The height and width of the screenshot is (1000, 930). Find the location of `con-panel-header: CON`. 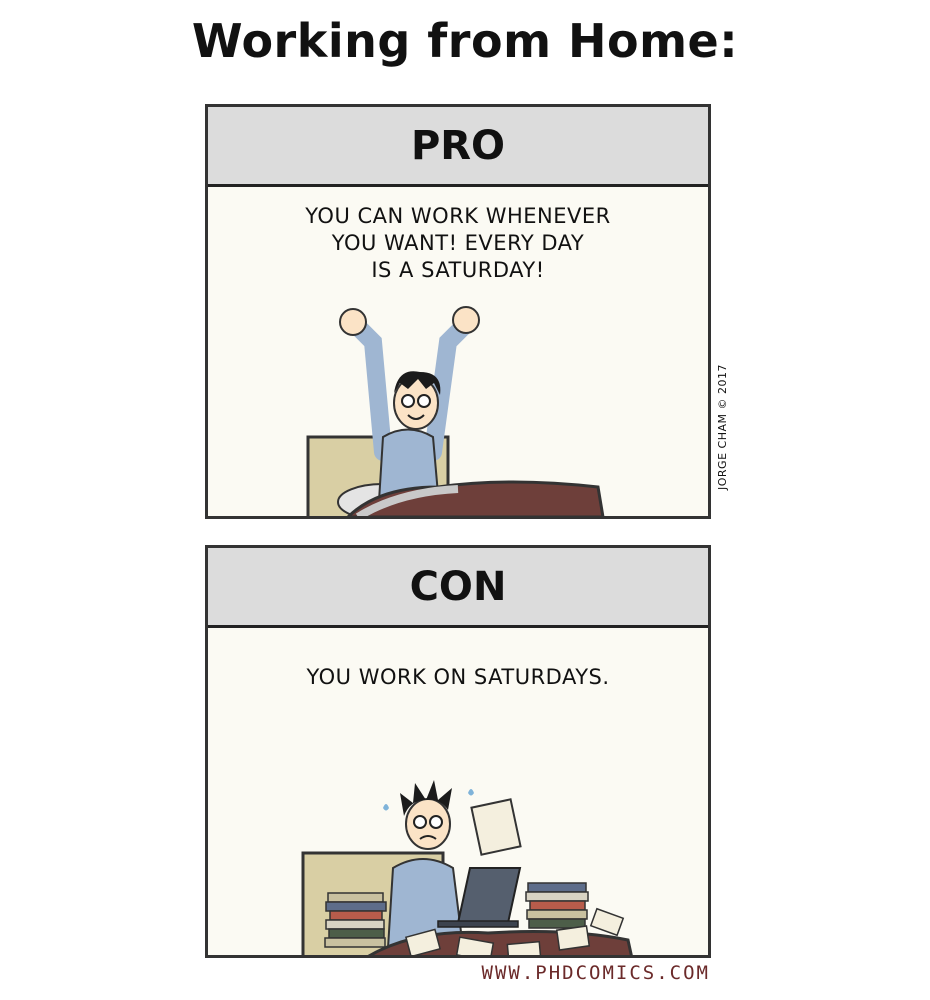

con-panel-header: CON is located at coordinates (458, 588).